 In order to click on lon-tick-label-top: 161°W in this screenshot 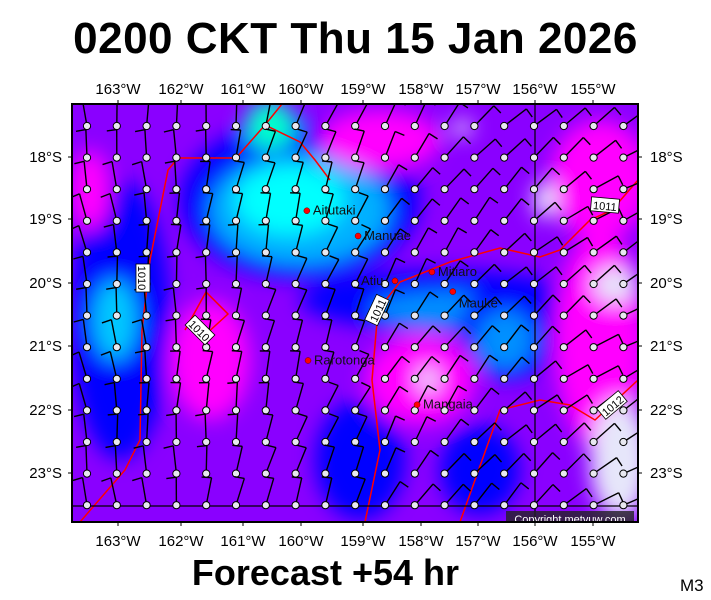, I will do `click(243, 89)`.